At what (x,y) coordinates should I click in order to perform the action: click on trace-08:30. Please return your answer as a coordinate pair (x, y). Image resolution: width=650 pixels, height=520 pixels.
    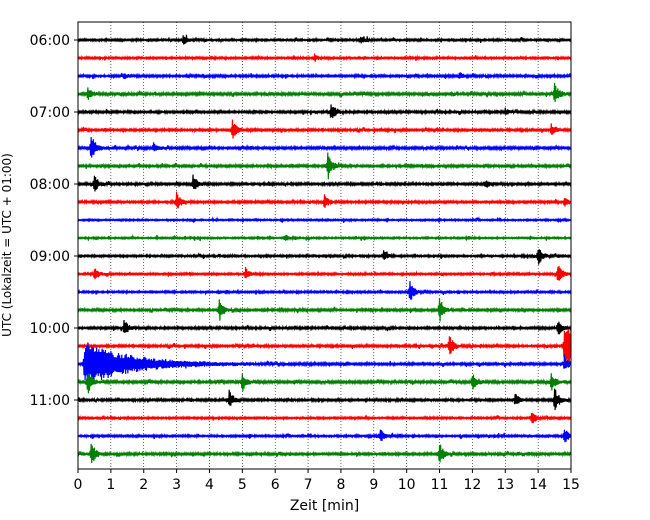
    Looking at the image, I should click on (324, 220).